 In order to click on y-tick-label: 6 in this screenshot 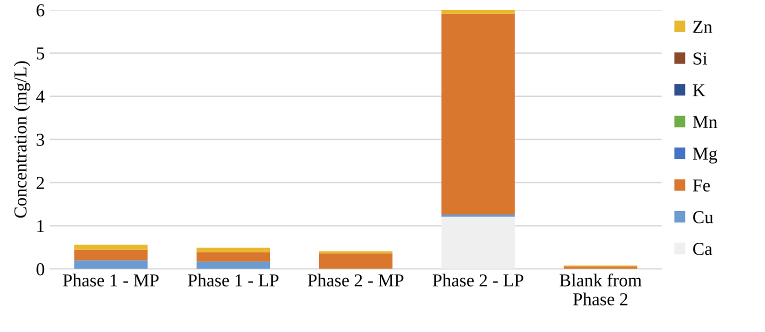, I will do `click(40, 10)`.